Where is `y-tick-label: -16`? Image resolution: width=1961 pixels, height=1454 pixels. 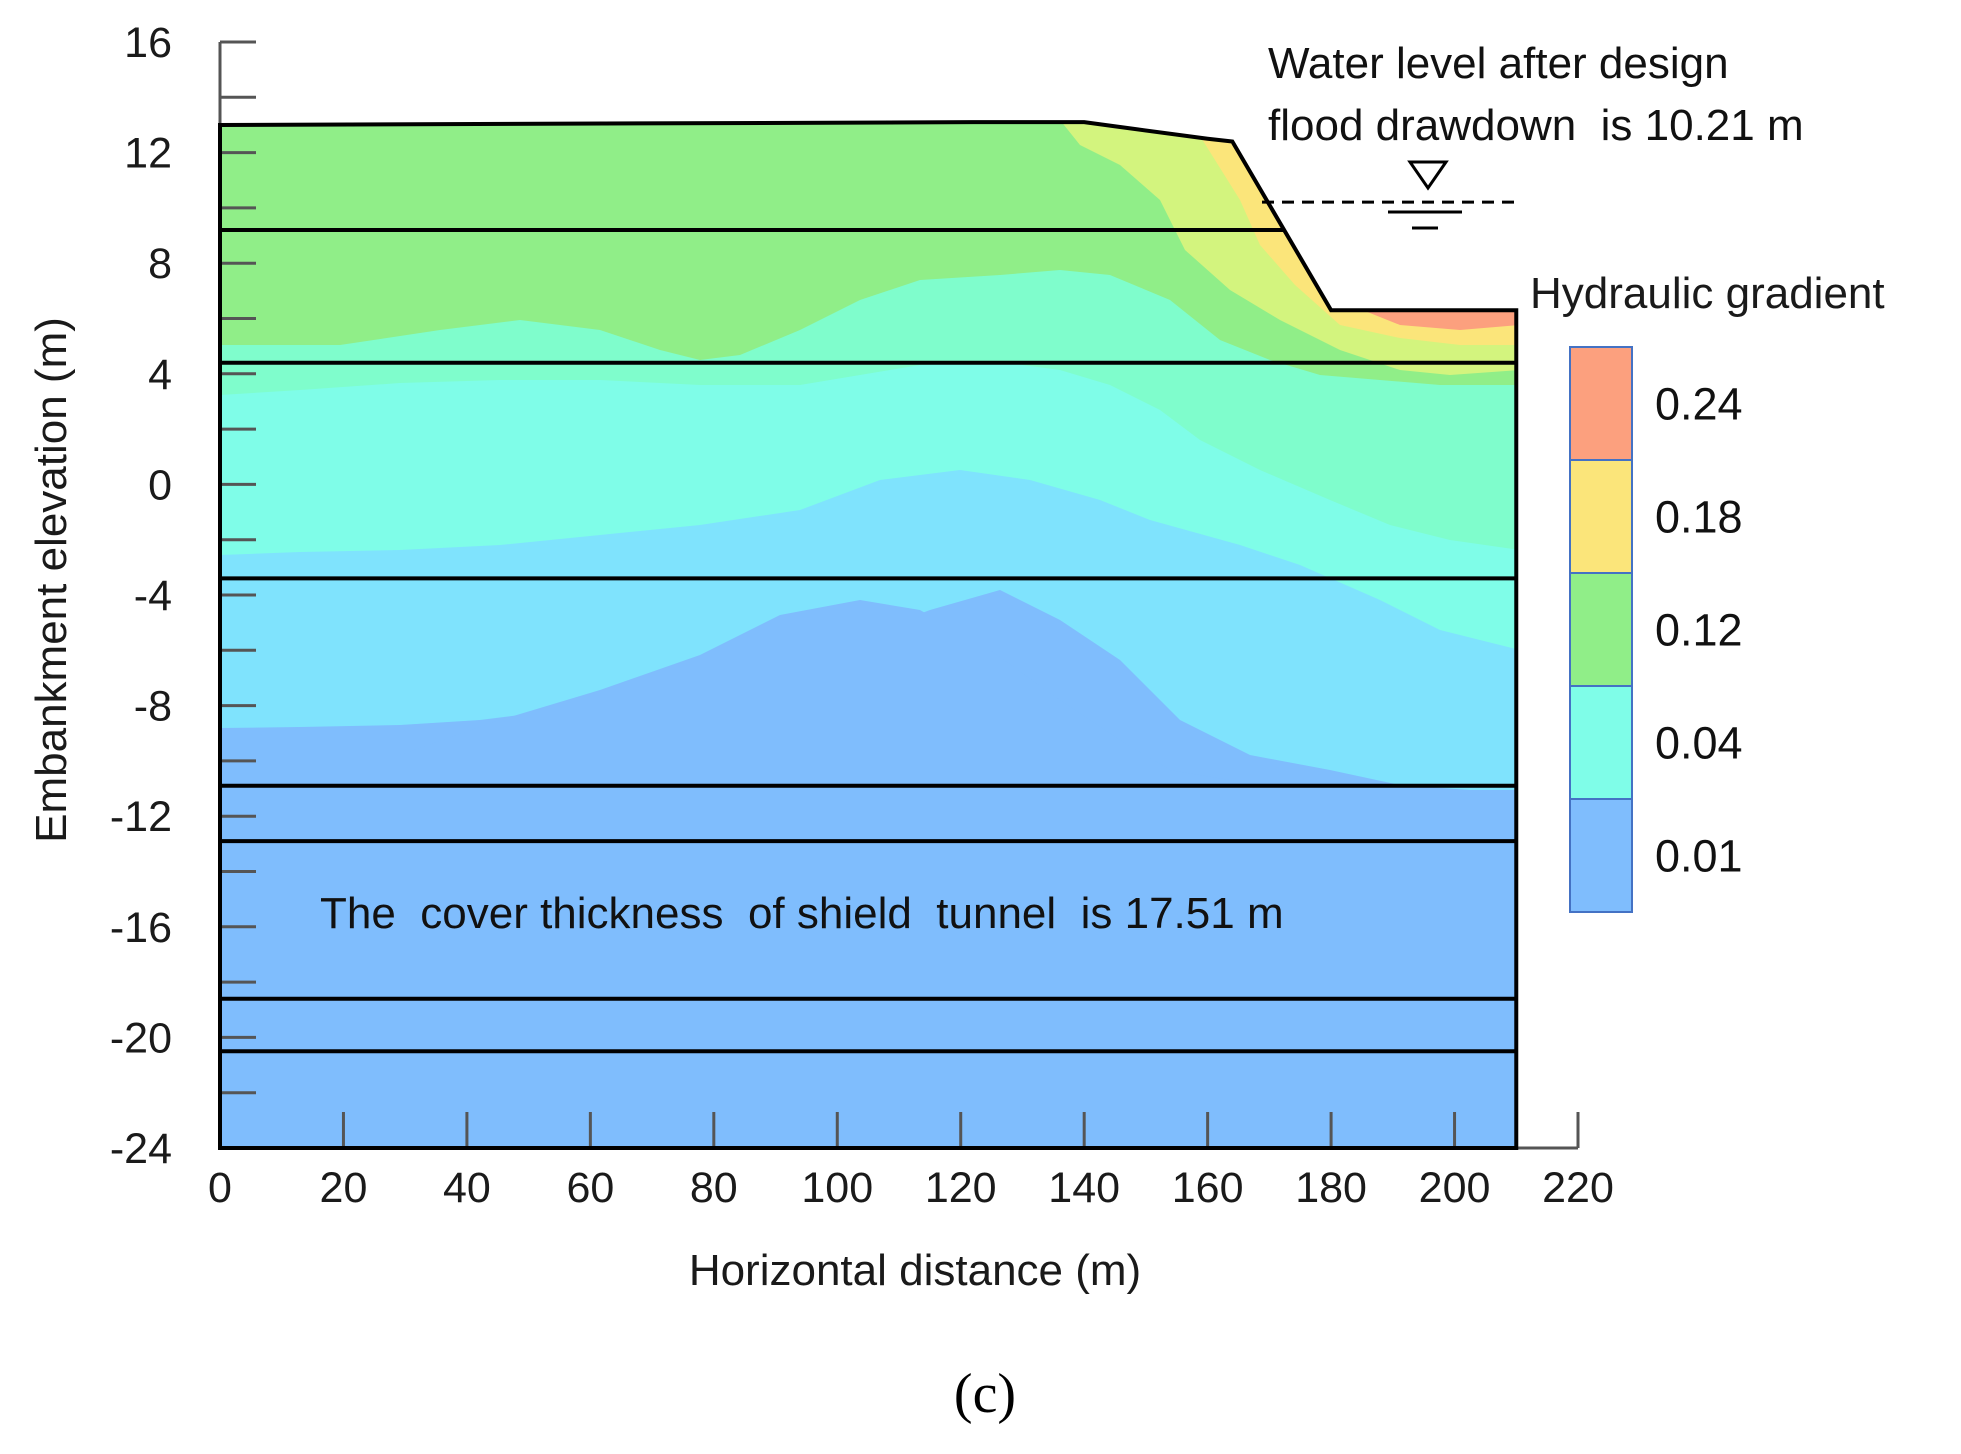
y-tick-label: -16 is located at coordinates (141, 928).